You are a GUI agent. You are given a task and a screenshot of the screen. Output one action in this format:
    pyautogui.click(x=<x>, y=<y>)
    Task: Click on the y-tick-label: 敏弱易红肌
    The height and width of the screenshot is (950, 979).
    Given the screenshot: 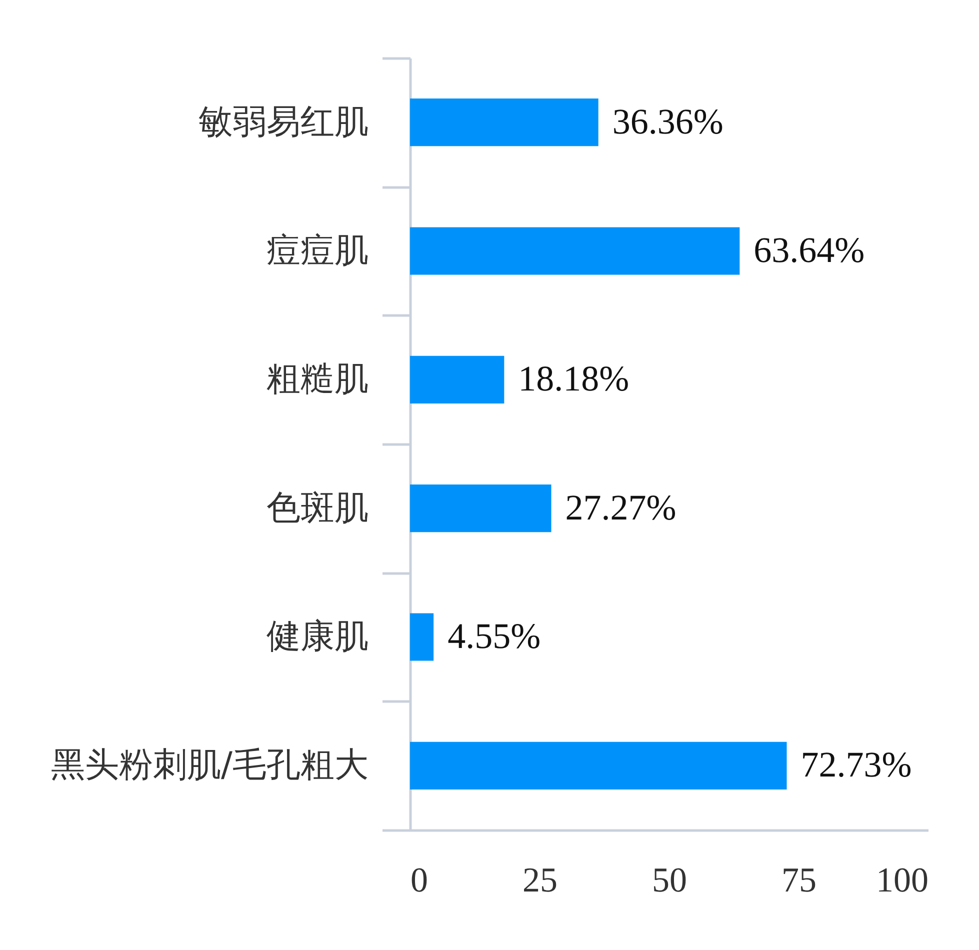 What is the action you would take?
    pyautogui.click(x=283, y=122)
    